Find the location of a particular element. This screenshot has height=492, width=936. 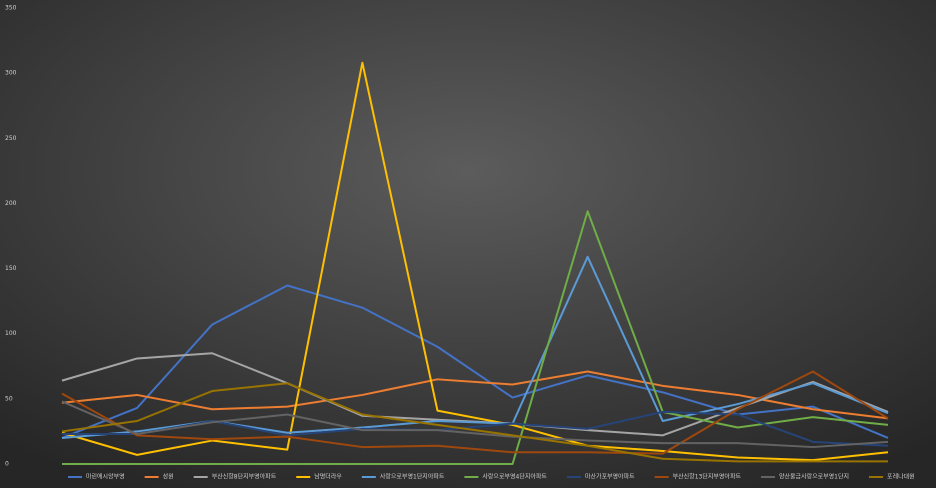

legend-label: 마린에시앙부영 is located at coordinates (105, 477).